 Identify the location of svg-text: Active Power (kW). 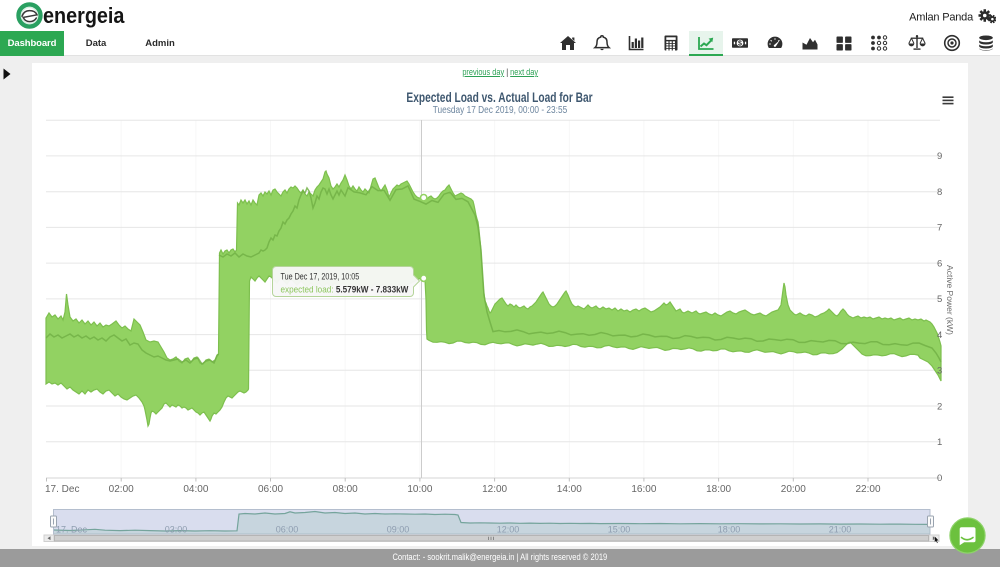
(950, 300).